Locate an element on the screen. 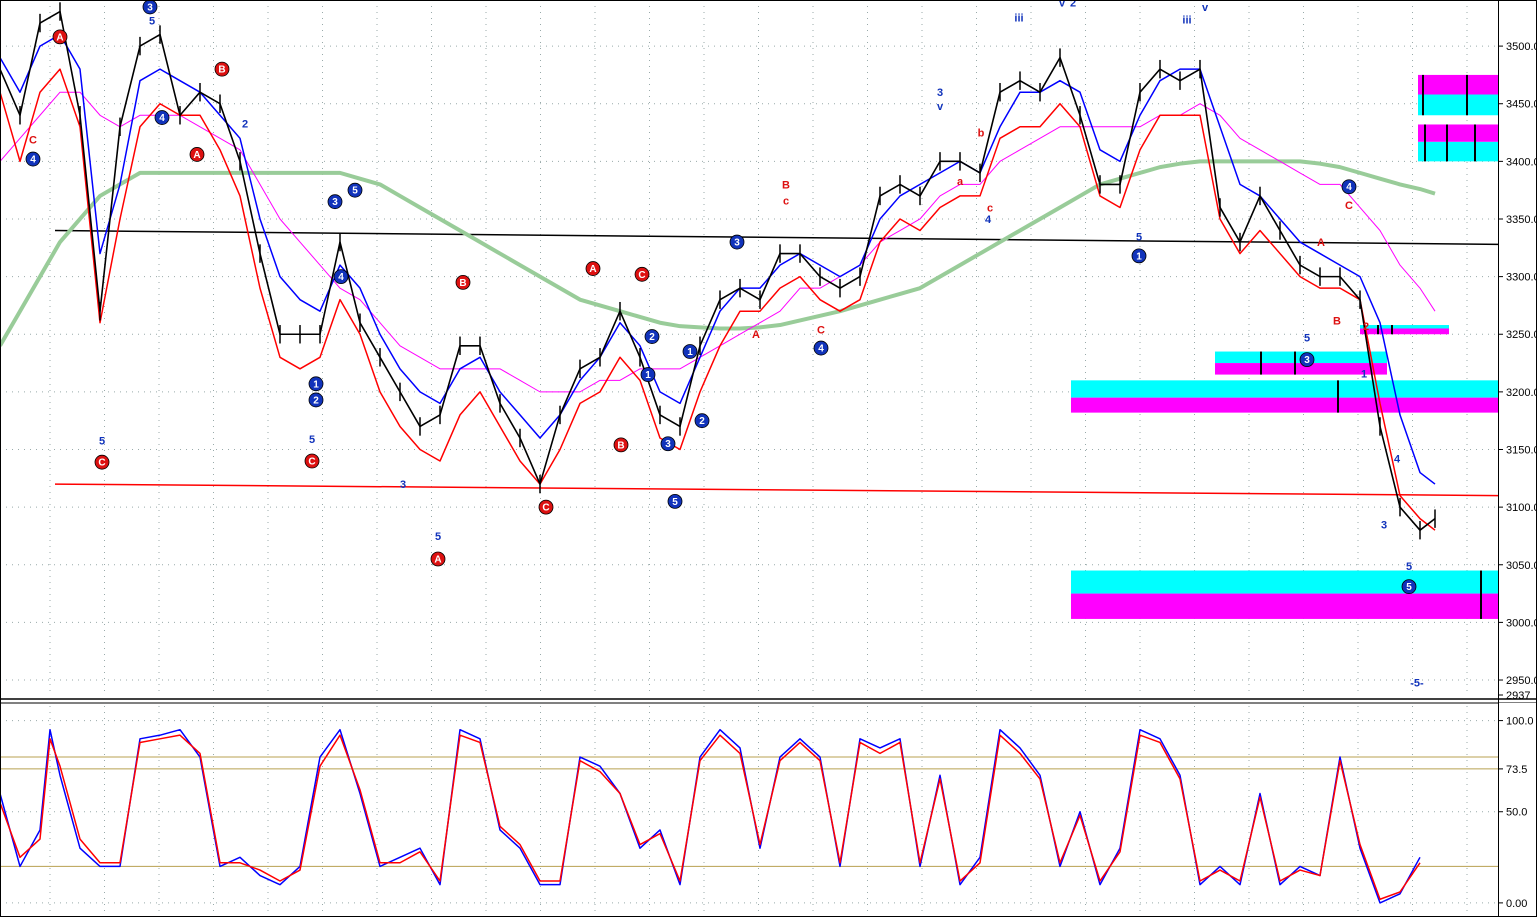 This screenshot has height=917, width=1537. oscillator-y-axis: 100.0 73.5 50.0 0.00 is located at coordinates (1517, 810).